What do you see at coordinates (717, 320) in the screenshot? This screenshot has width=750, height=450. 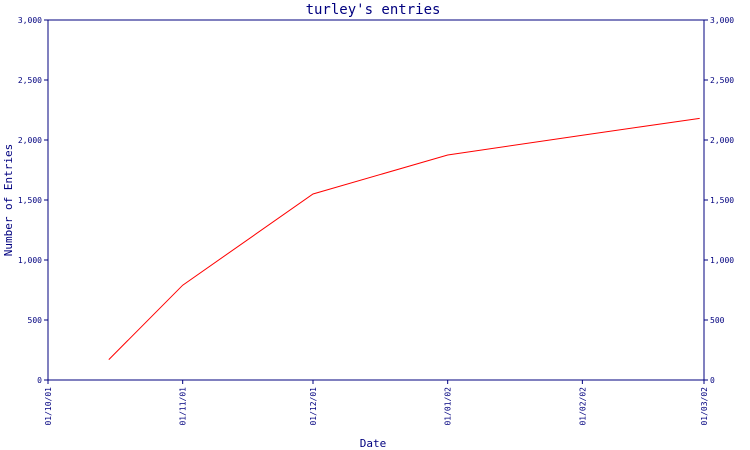 I see `y-tick-label-right: 500` at bounding box center [717, 320].